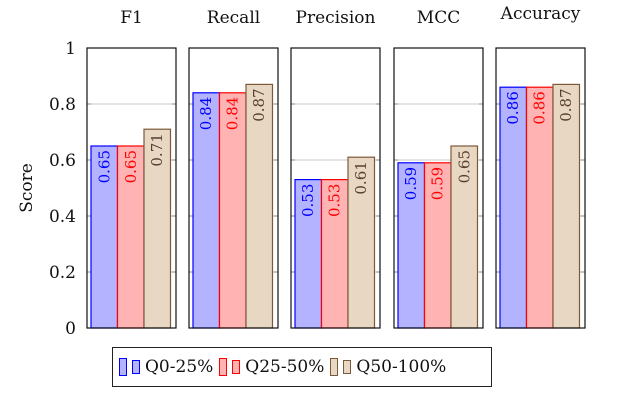  Describe the element at coordinates (62, 161) in the screenshot. I see `y-tick-label: 0.6` at that location.